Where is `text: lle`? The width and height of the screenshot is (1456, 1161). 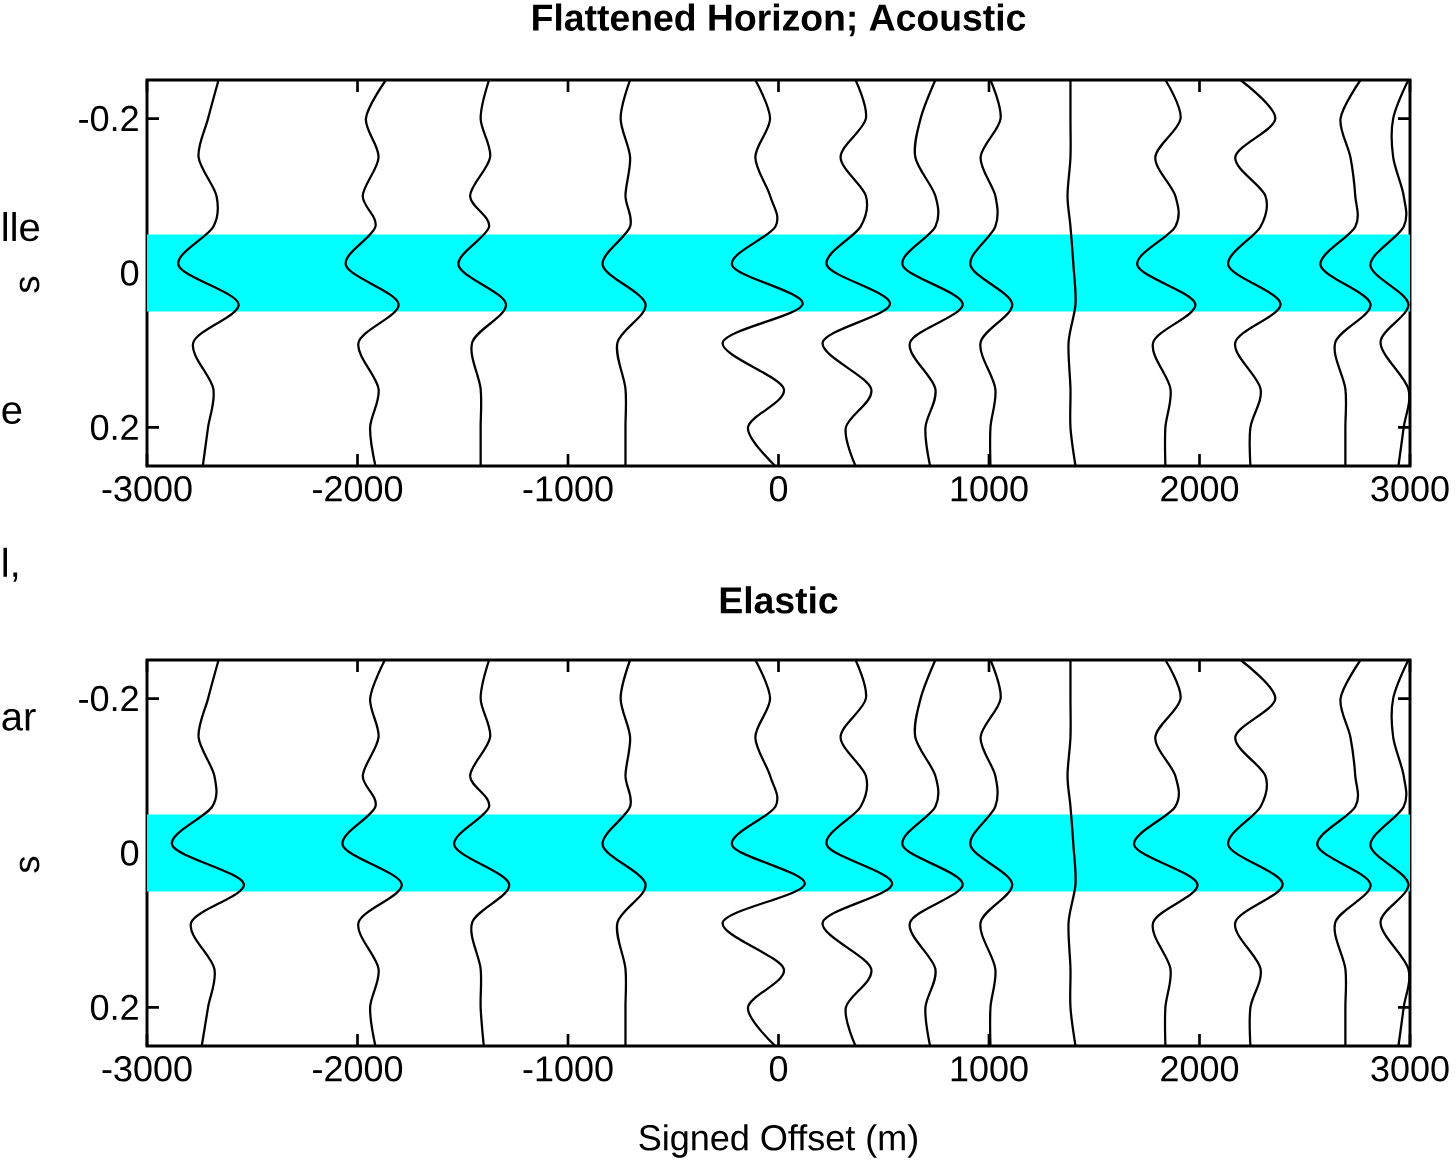 text: lle is located at coordinates (21, 226).